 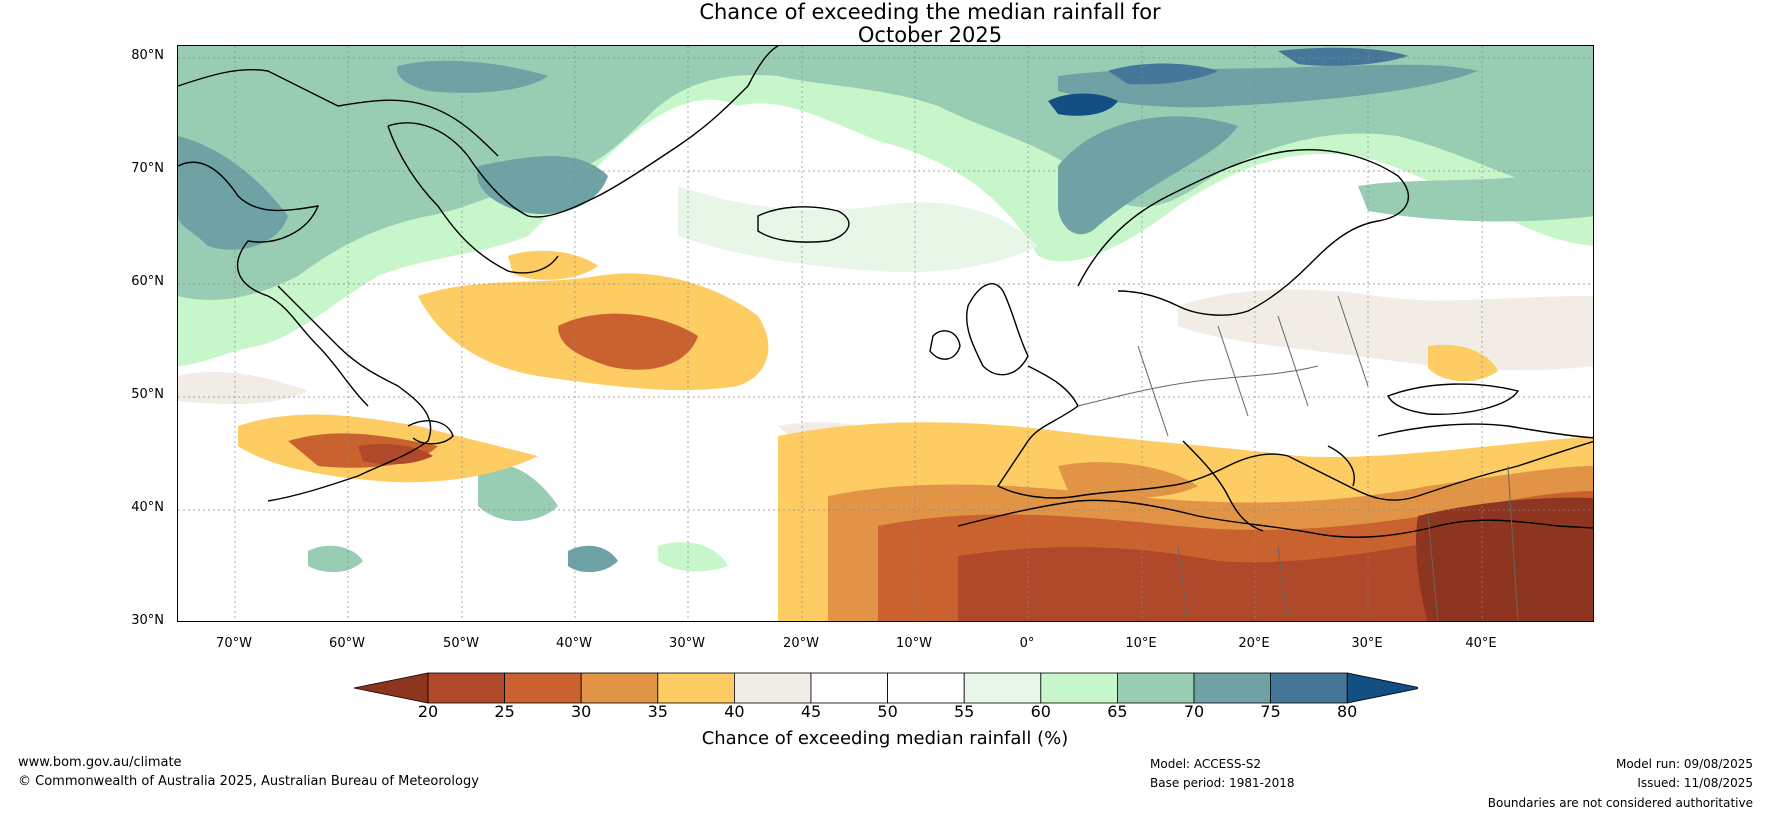 I want to click on lon-label-0: 0°, so click(x=1027, y=643).